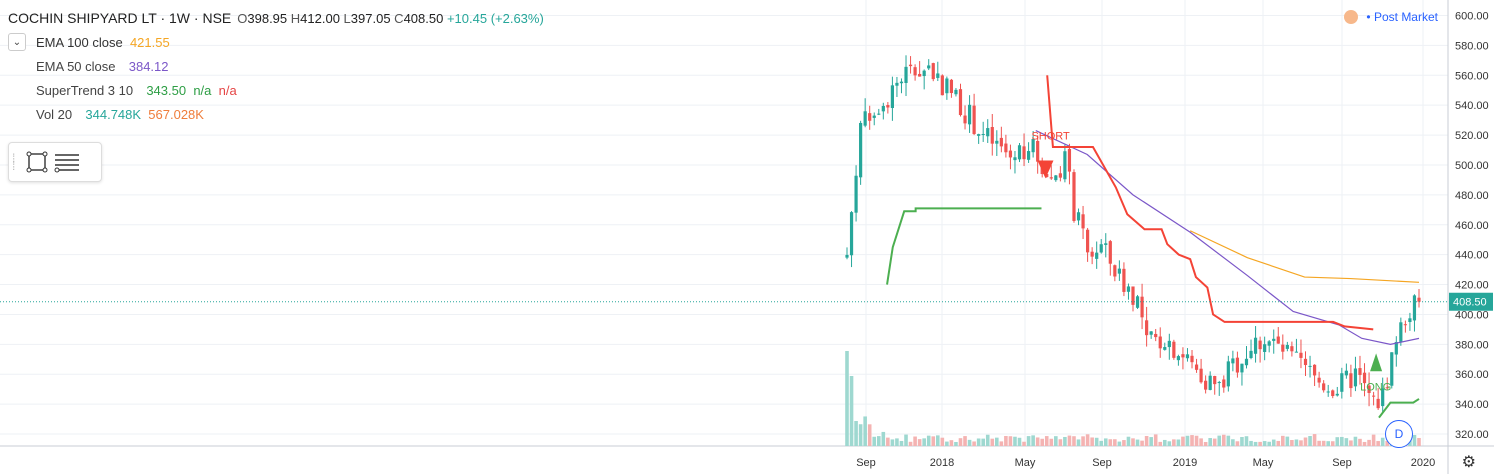 Image resolution: width=1494 pixels, height=474 pixels. I want to click on post-market-status: • Post Market, so click(1391, 17).